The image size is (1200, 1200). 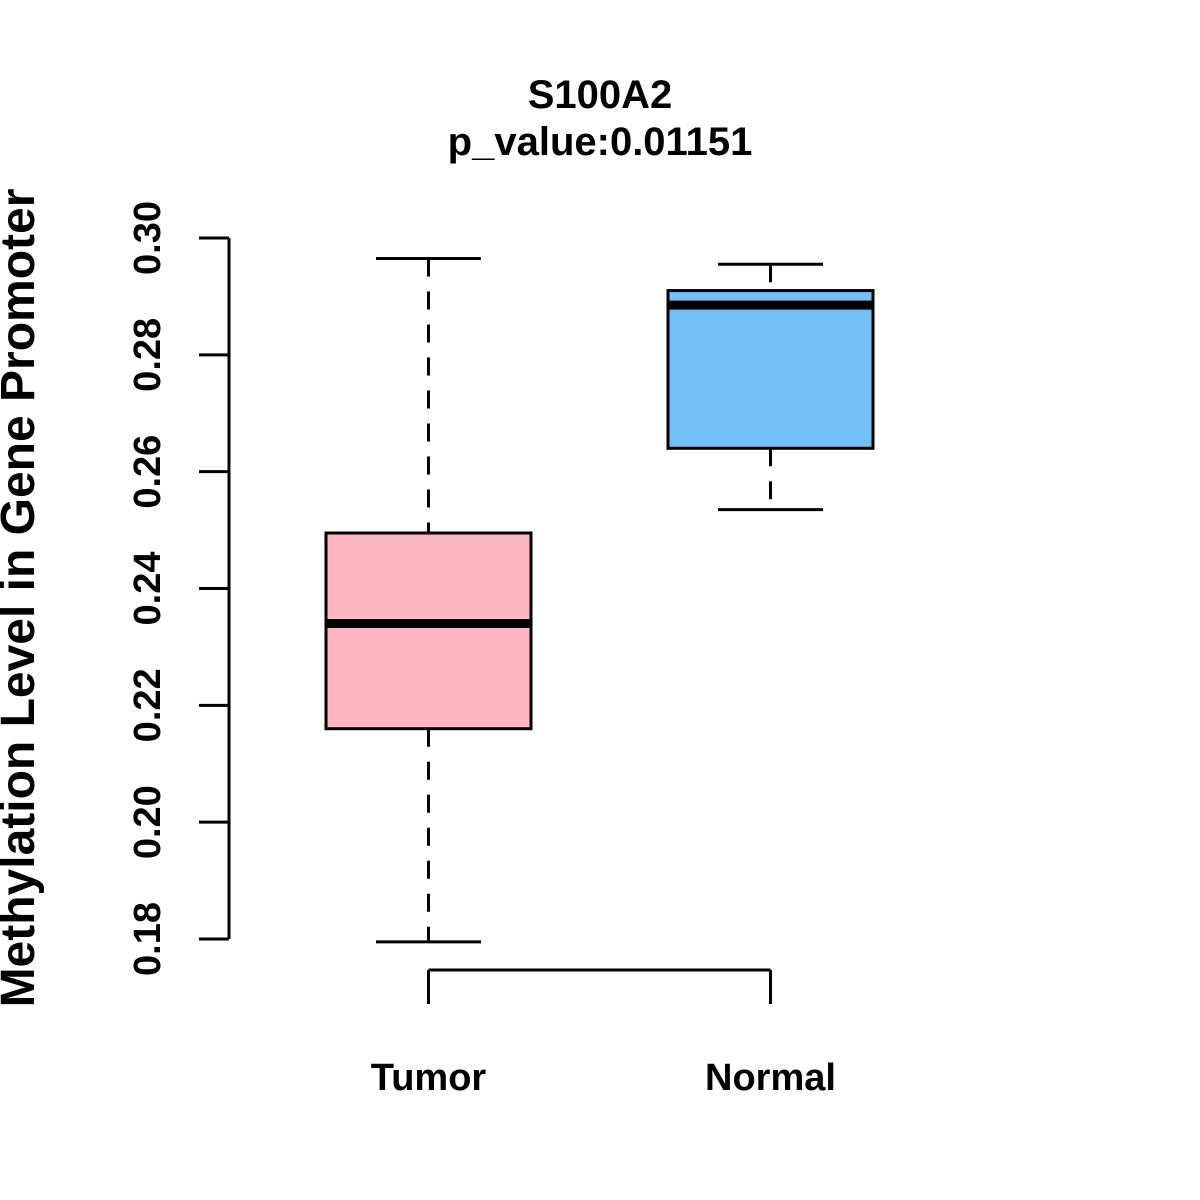 What do you see at coordinates (429, 1078) in the screenshot?
I see `x-category-label-tumor: Tumor` at bounding box center [429, 1078].